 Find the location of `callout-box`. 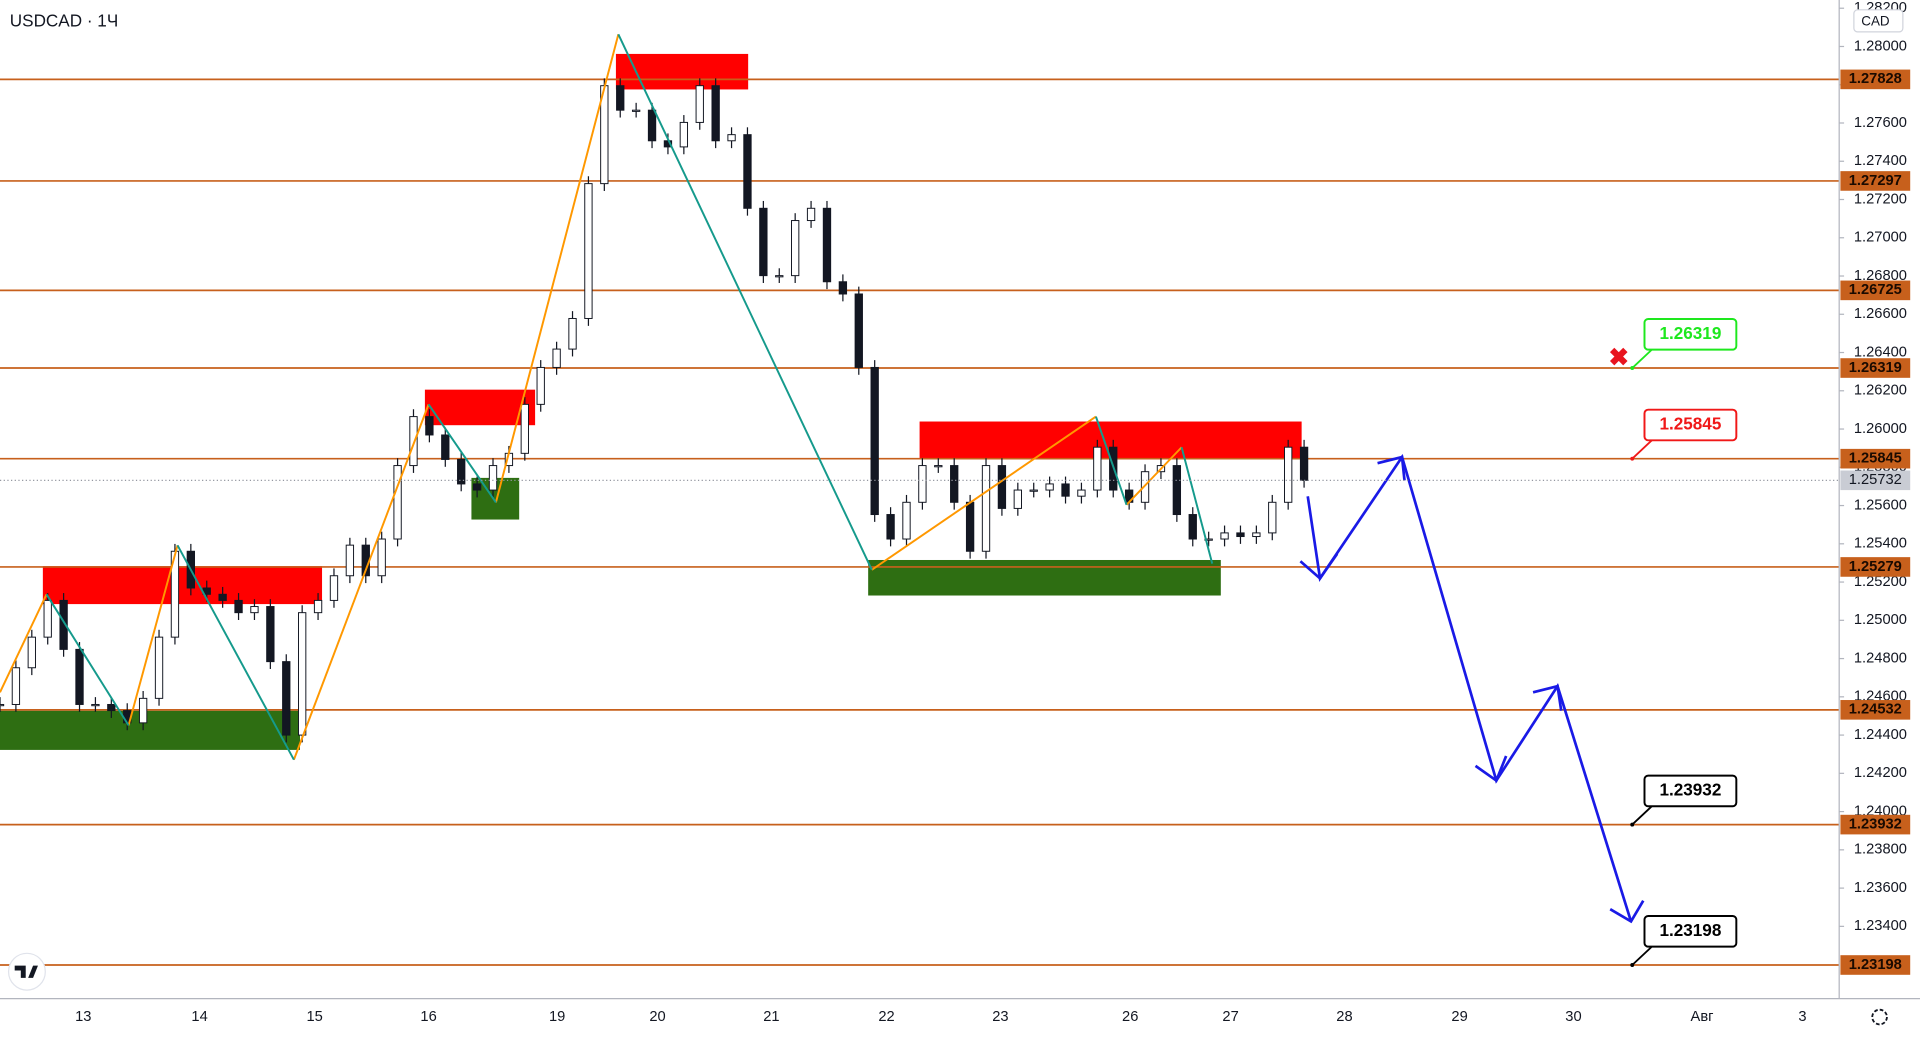

callout-box is located at coordinates (1690, 791).